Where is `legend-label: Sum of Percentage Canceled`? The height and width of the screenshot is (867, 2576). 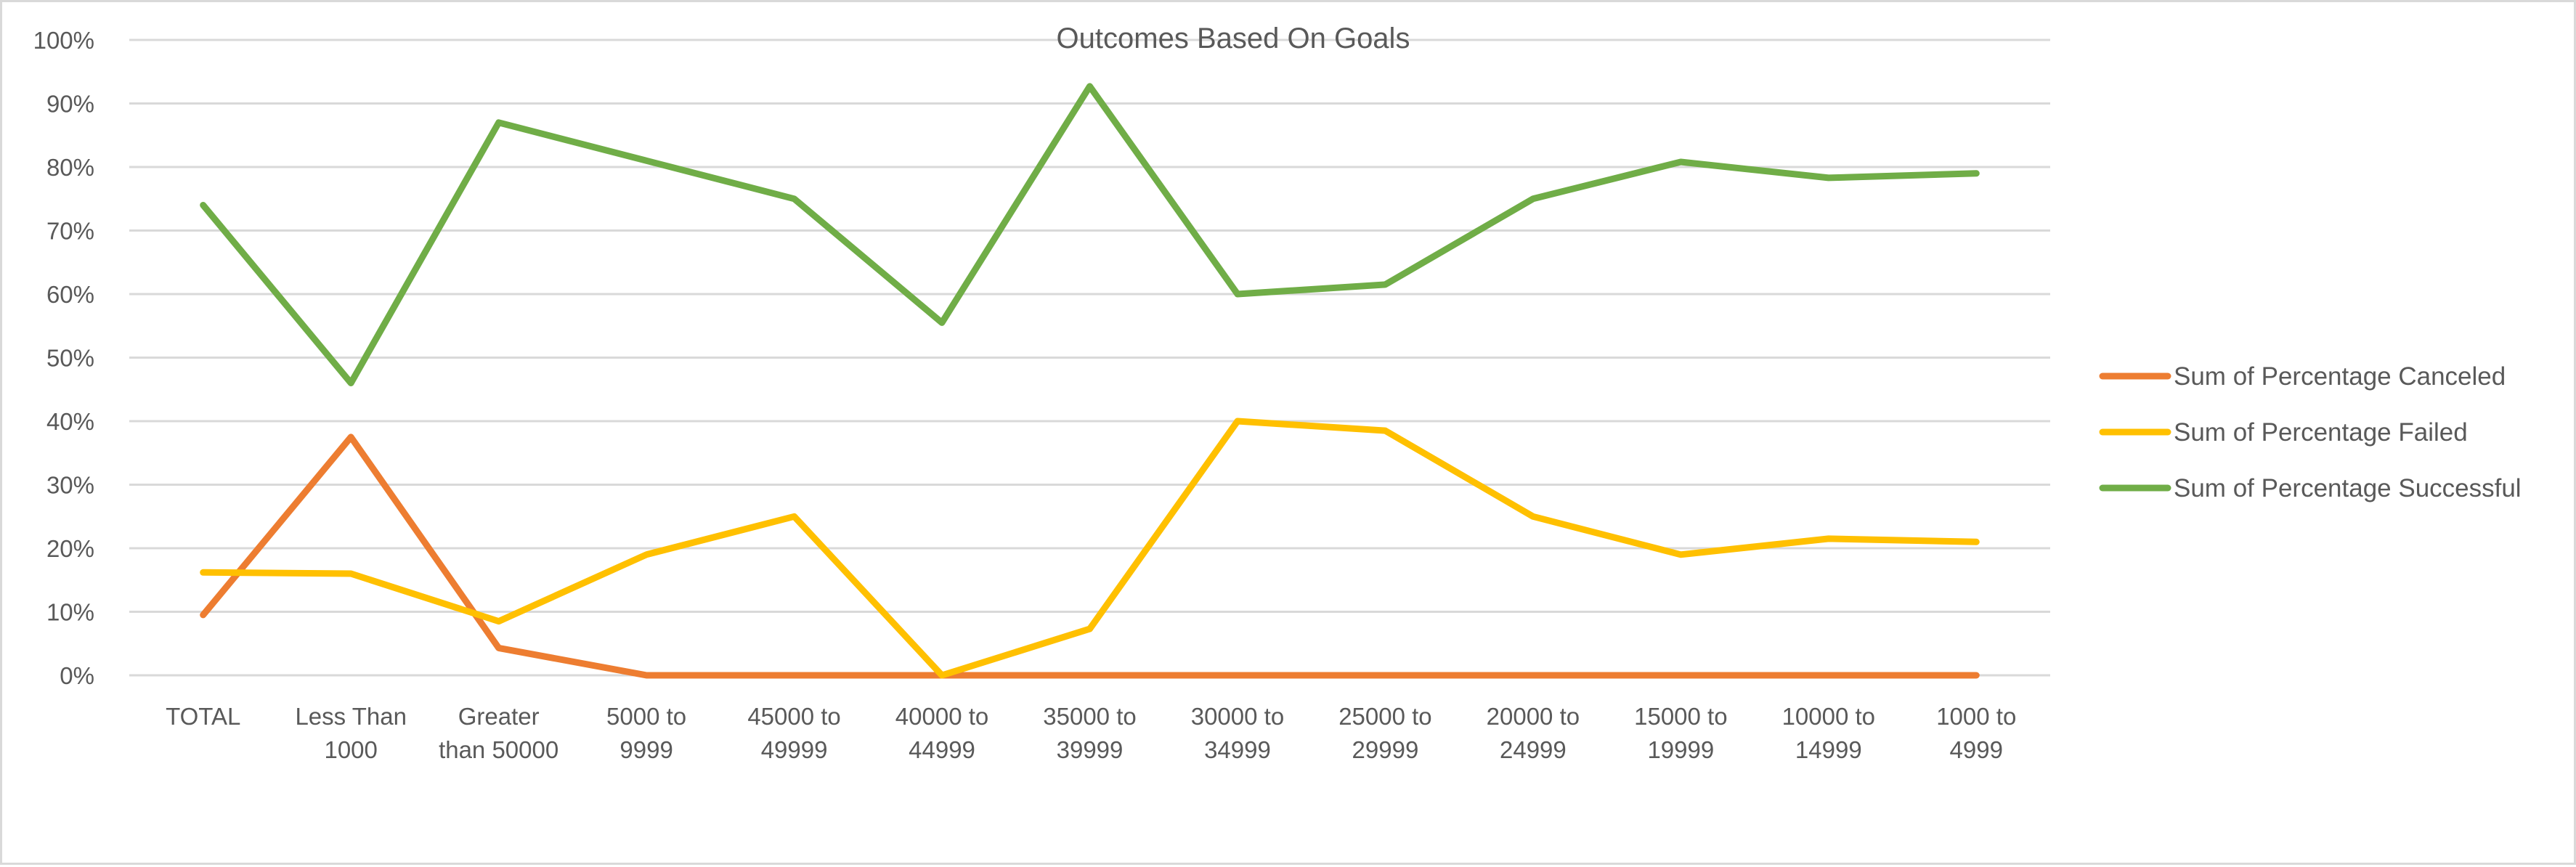 legend-label: Sum of Percentage Canceled is located at coordinates (2340, 376).